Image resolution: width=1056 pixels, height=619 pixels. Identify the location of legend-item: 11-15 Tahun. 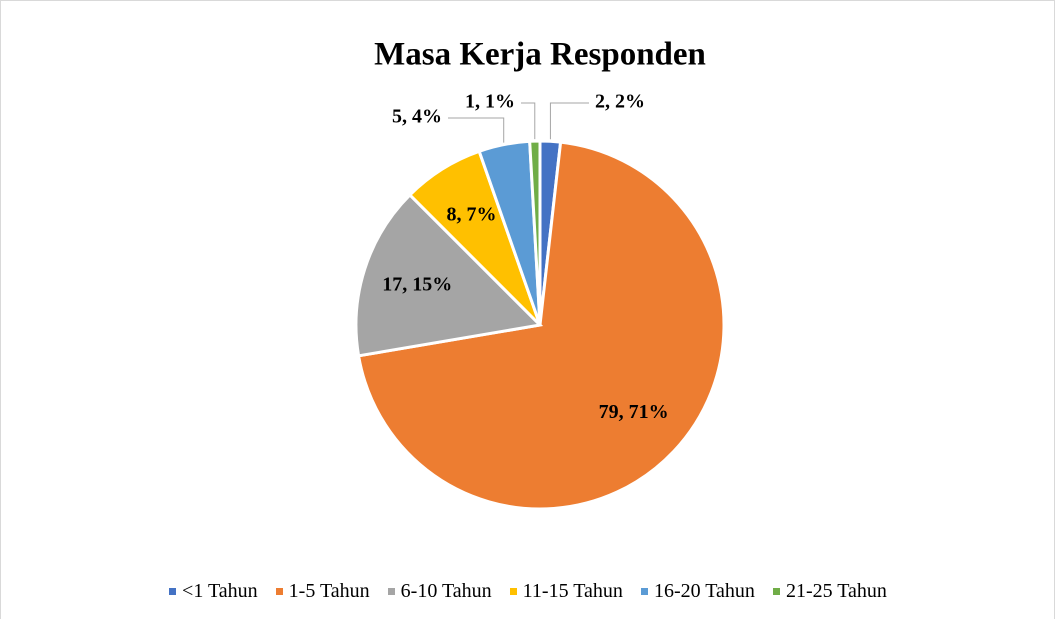
(566, 591).